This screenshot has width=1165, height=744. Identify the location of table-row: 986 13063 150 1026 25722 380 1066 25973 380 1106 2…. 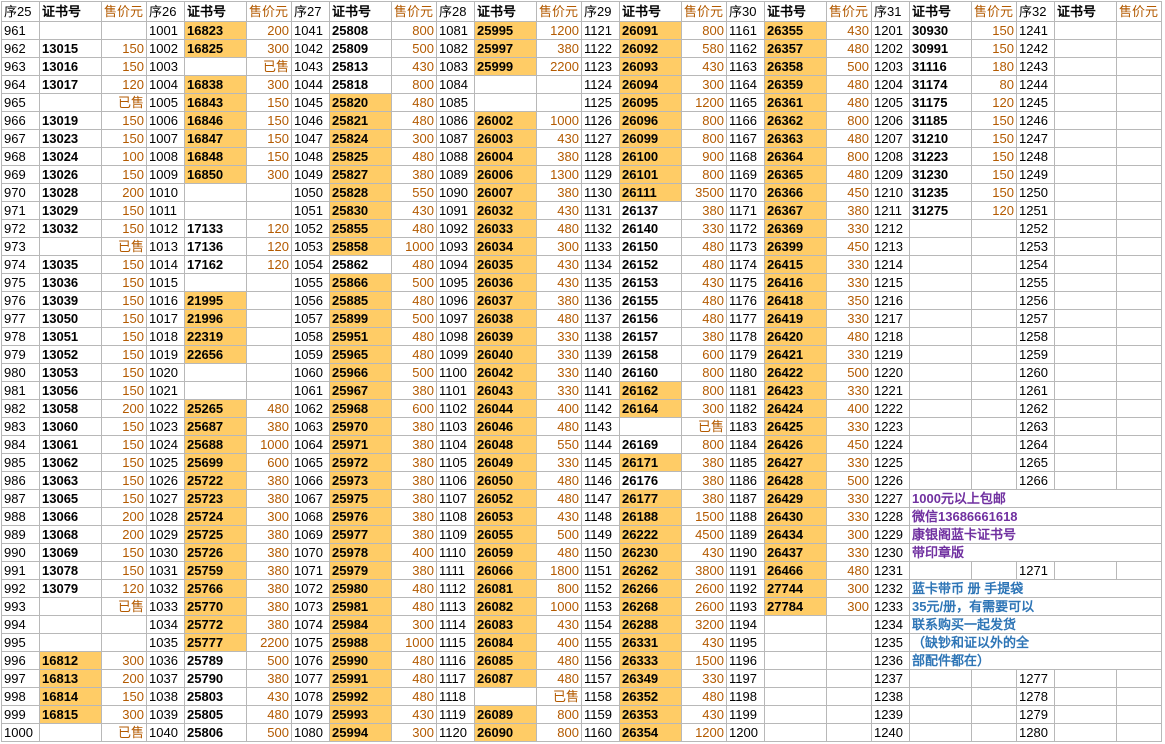
(582, 481).